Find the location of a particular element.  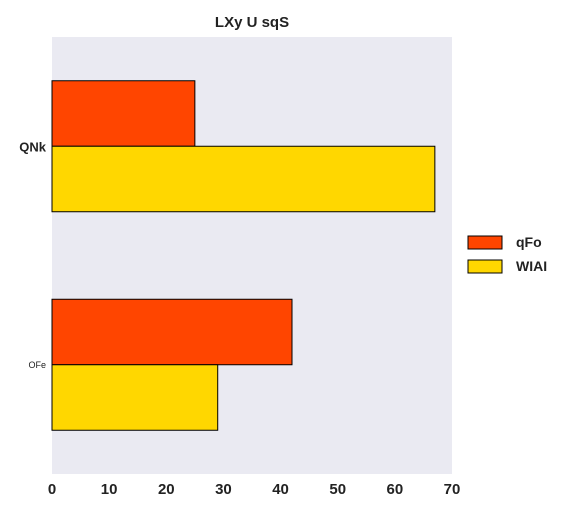

bar-qFo-OFe is located at coordinates (172, 332).